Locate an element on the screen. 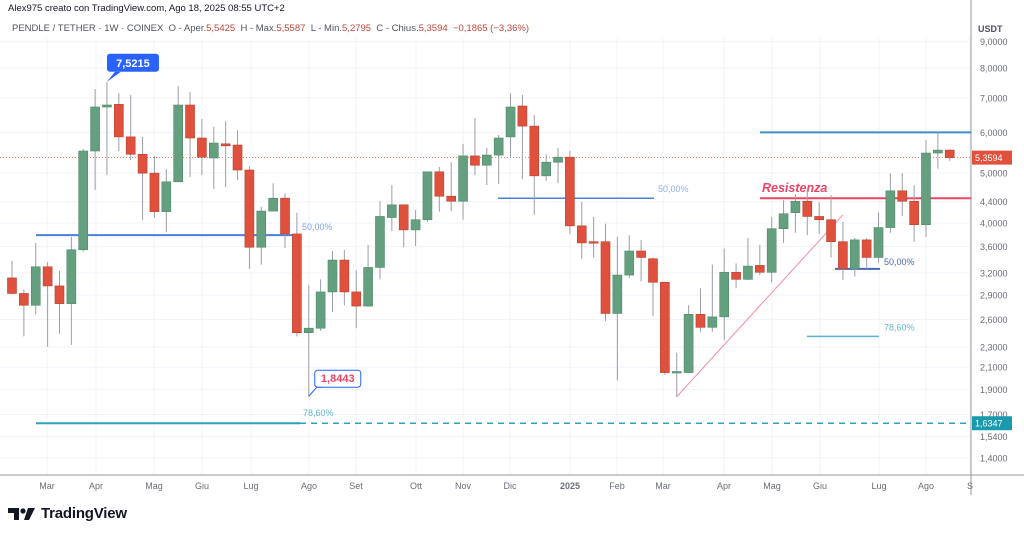 The width and height of the screenshot is (1024, 534). x-tick-label: S is located at coordinates (970, 486).